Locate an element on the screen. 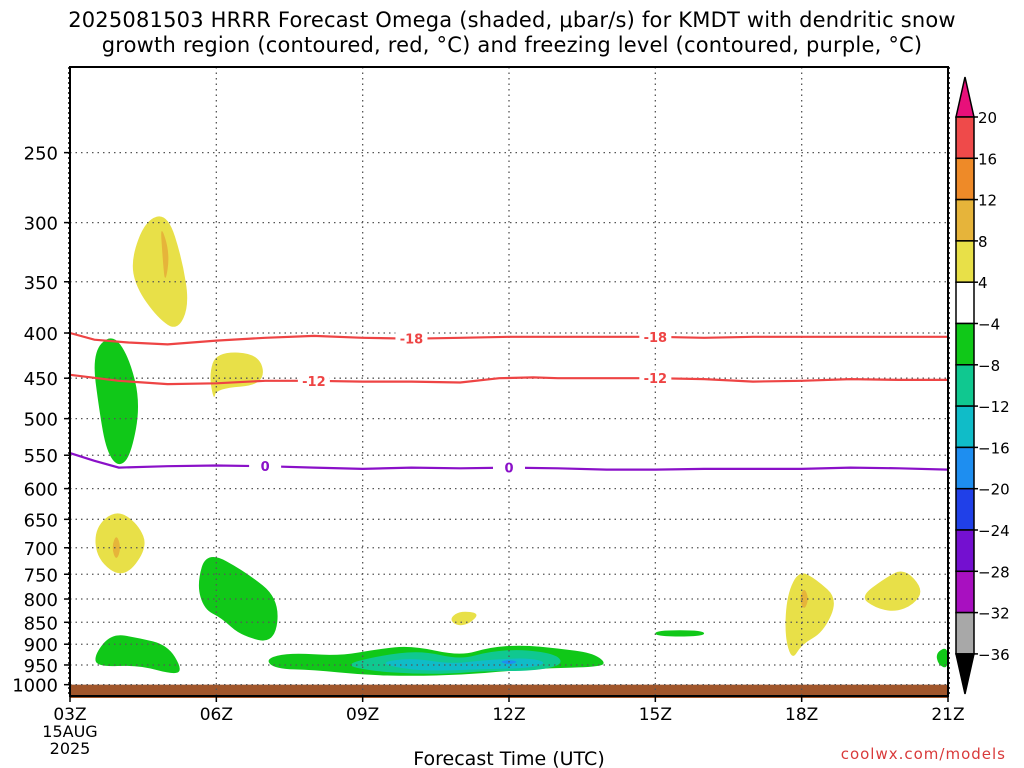 The height and width of the screenshot is (768, 1024). colorbar-label: 20 is located at coordinates (987, 118).